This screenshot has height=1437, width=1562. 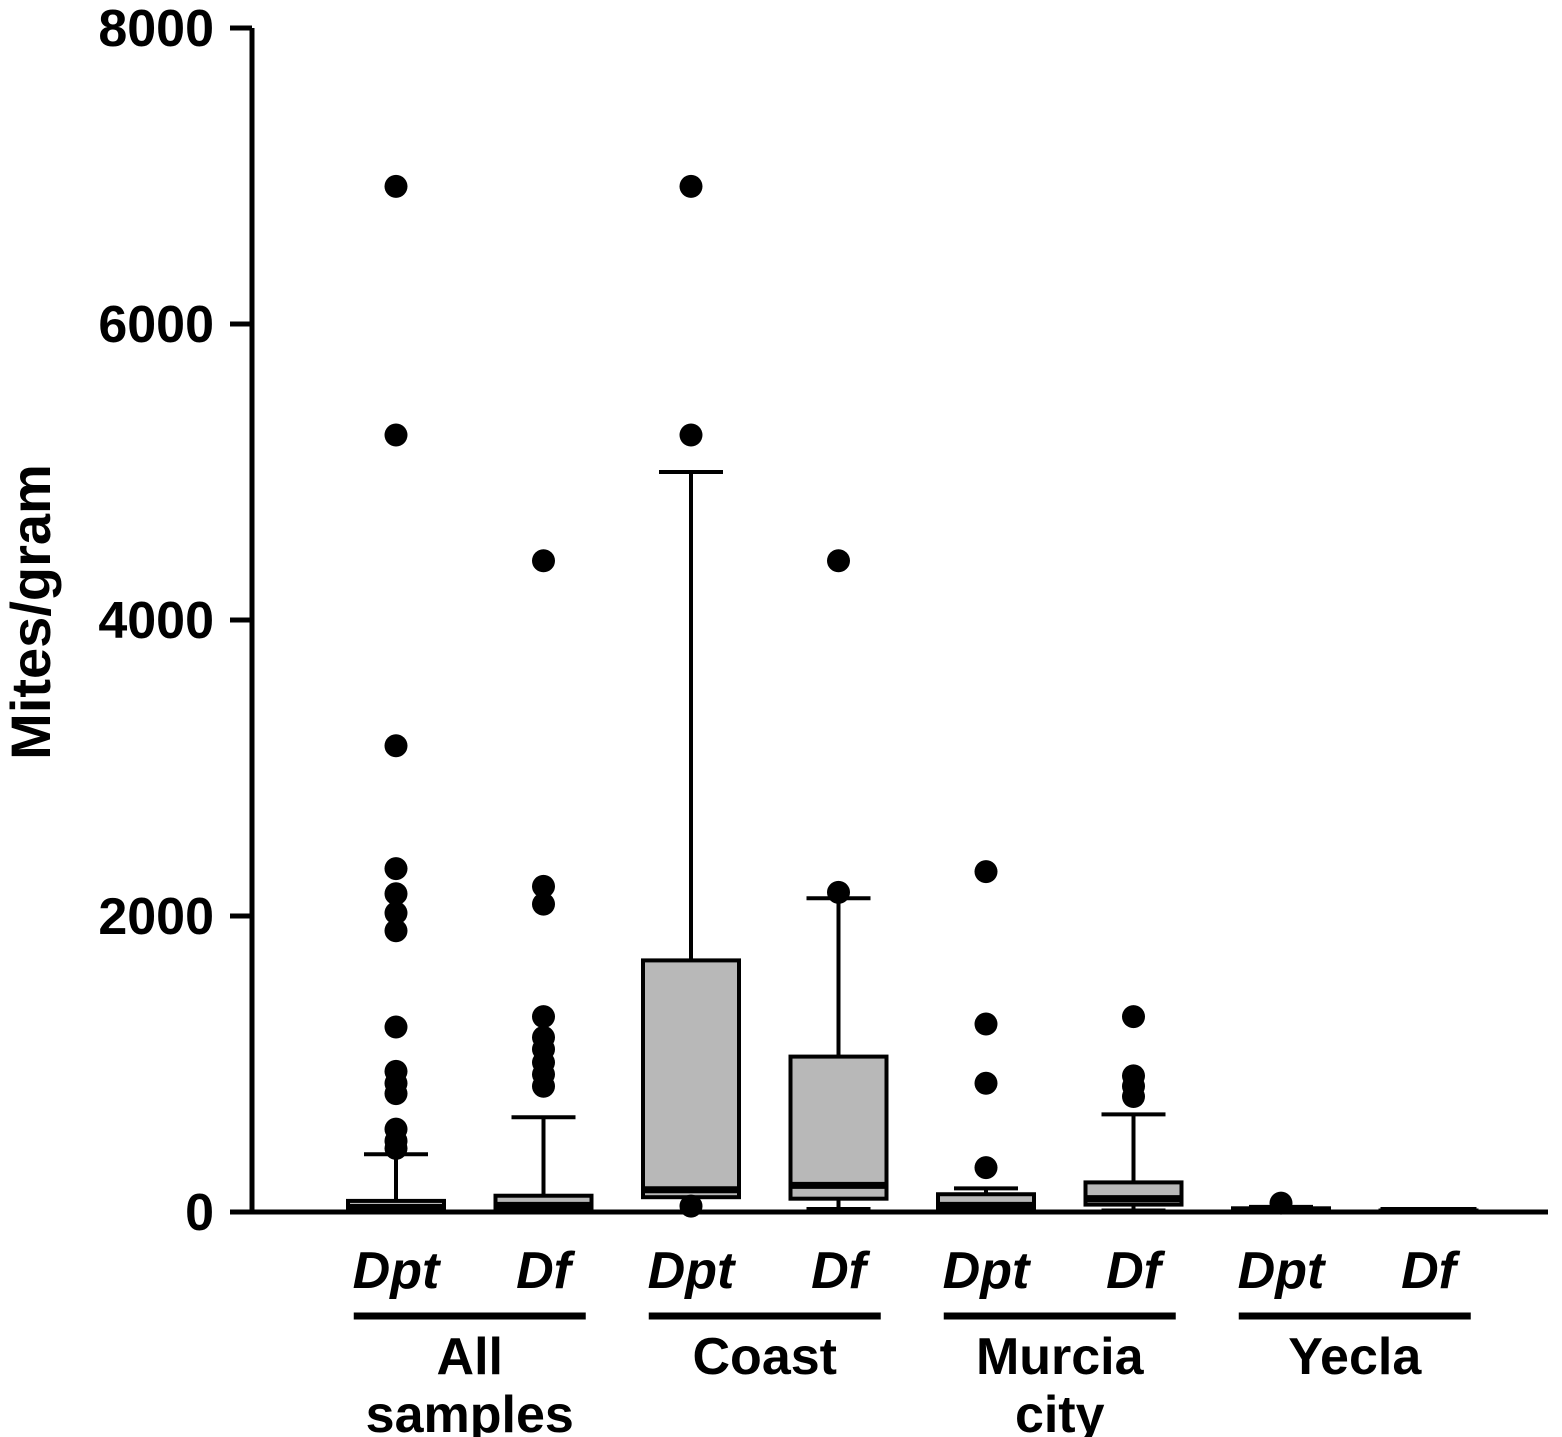 What do you see at coordinates (156, 325) in the screenshot?
I see `y-tick-label: 6000` at bounding box center [156, 325].